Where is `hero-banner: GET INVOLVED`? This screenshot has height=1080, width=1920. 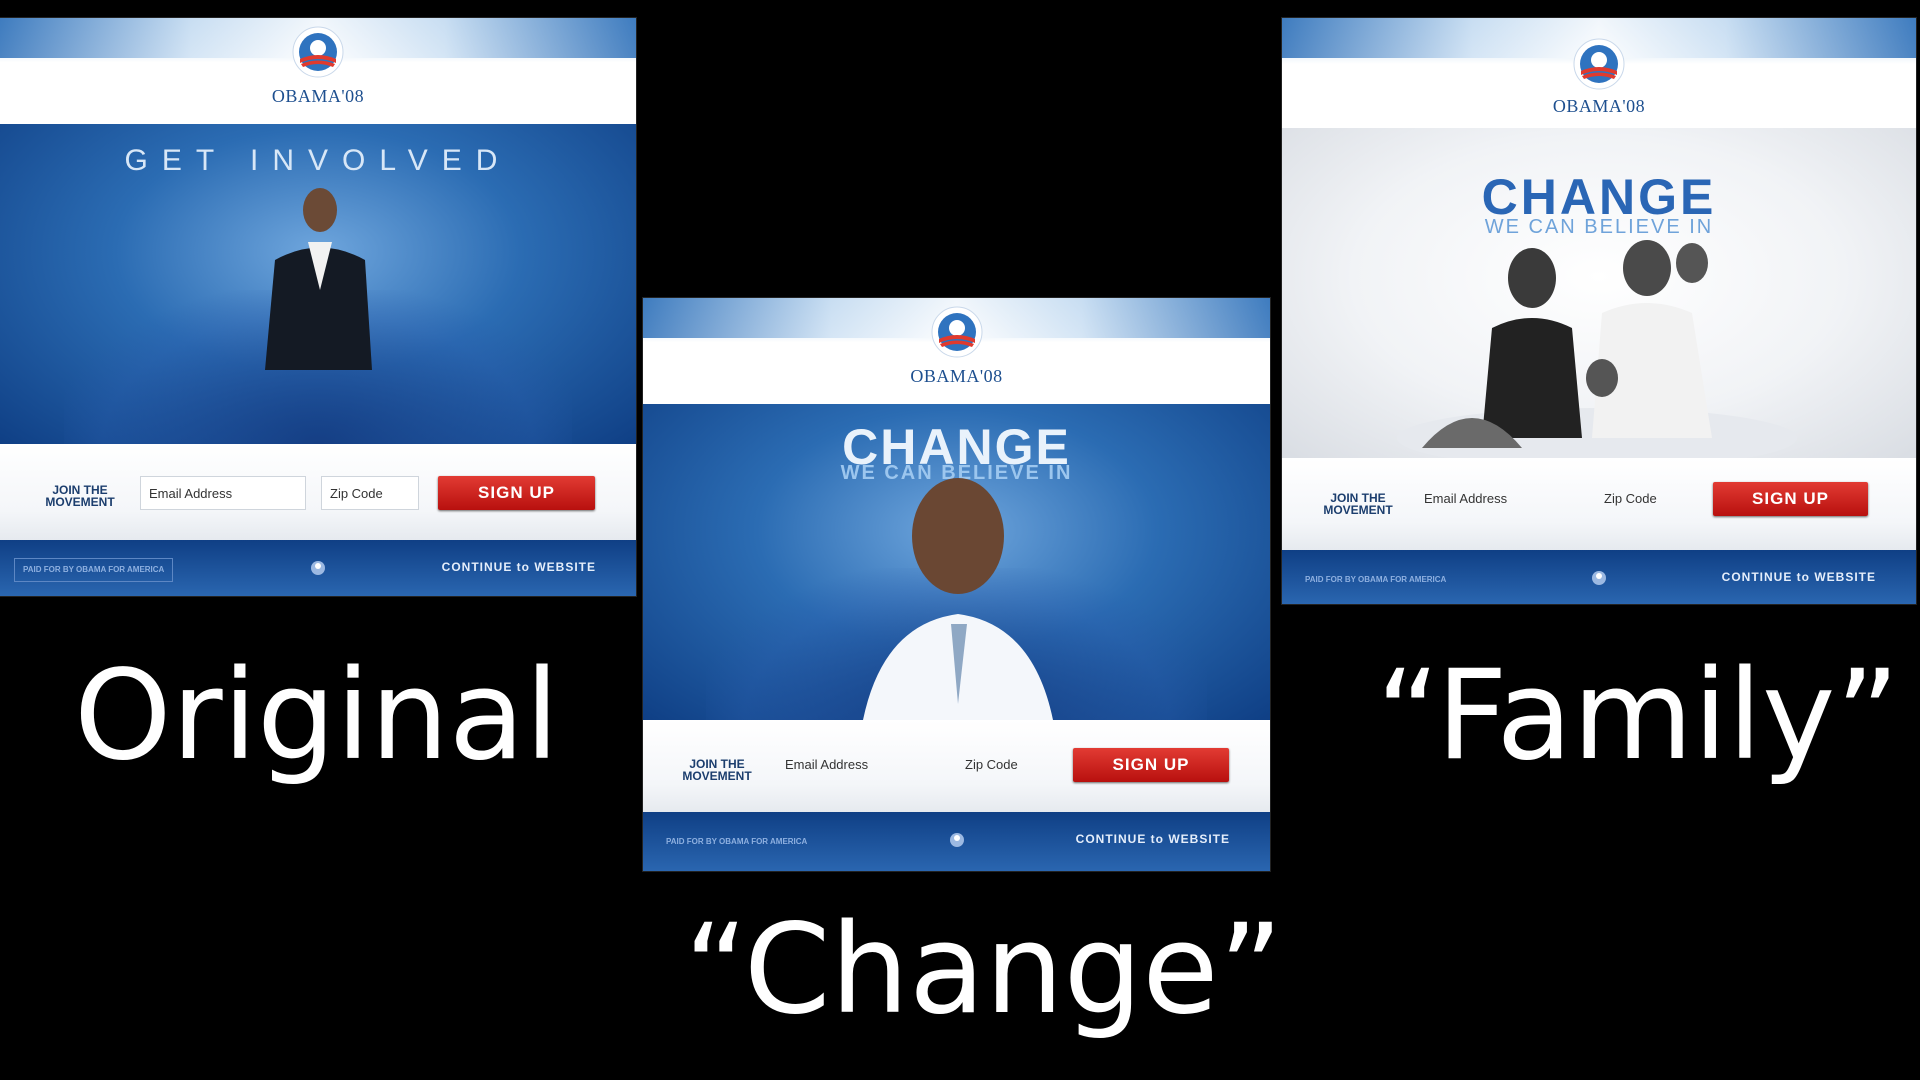 hero-banner: GET INVOLVED is located at coordinates (318, 284).